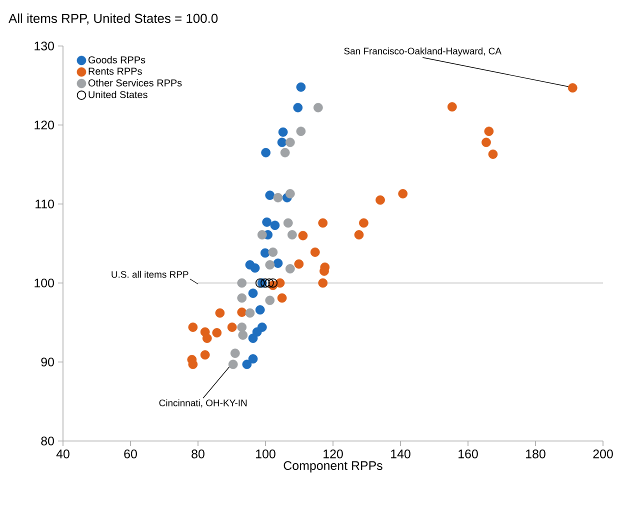  I want to click on legend-label: United States, so click(118, 94).